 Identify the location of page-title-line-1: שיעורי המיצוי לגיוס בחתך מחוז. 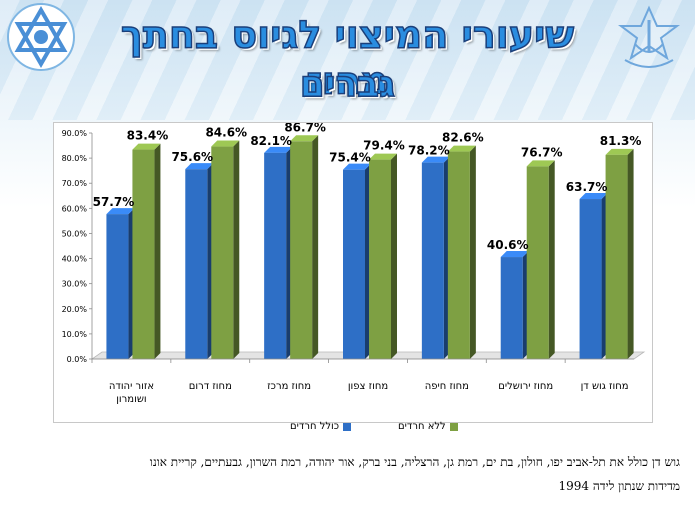
(347, 58).